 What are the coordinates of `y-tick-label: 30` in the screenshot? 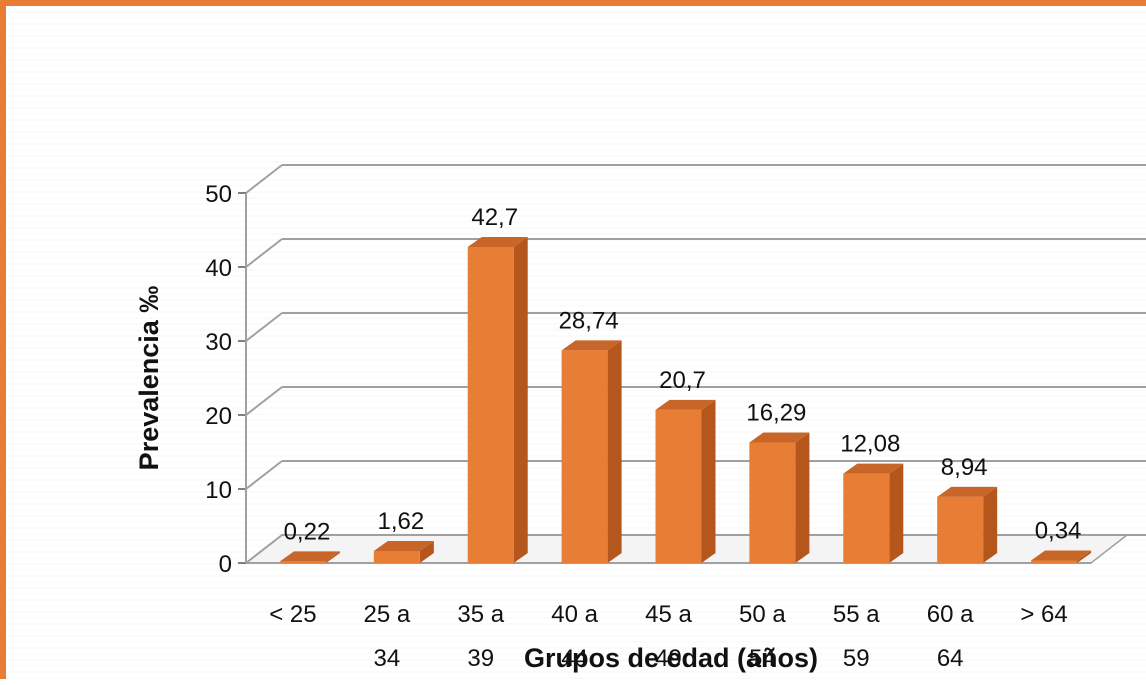 It's located at (218, 342).